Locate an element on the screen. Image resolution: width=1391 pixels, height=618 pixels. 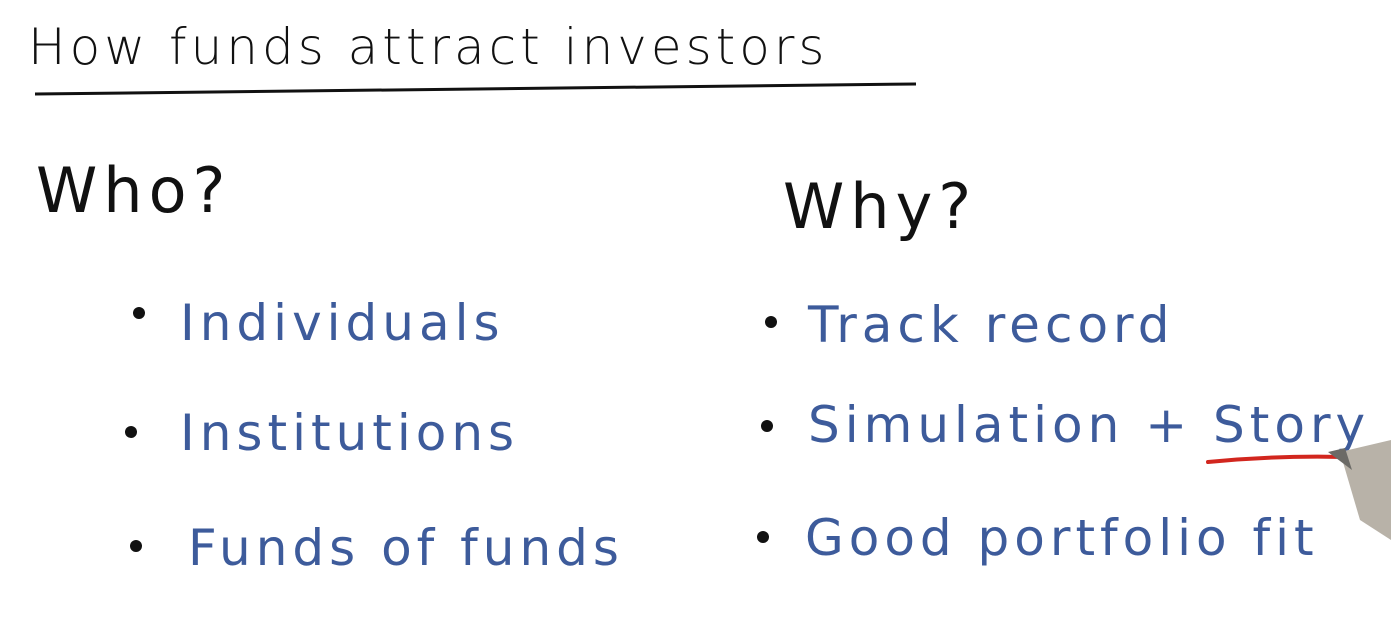
item: Funds of funds is located at coordinates (406, 548).